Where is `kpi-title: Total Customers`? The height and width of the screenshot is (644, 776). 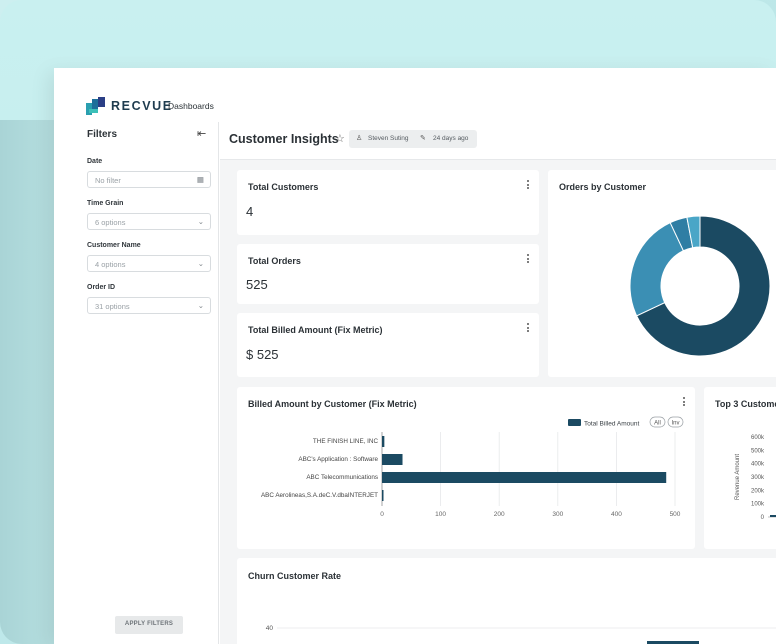
kpi-title: Total Customers is located at coordinates (283, 187).